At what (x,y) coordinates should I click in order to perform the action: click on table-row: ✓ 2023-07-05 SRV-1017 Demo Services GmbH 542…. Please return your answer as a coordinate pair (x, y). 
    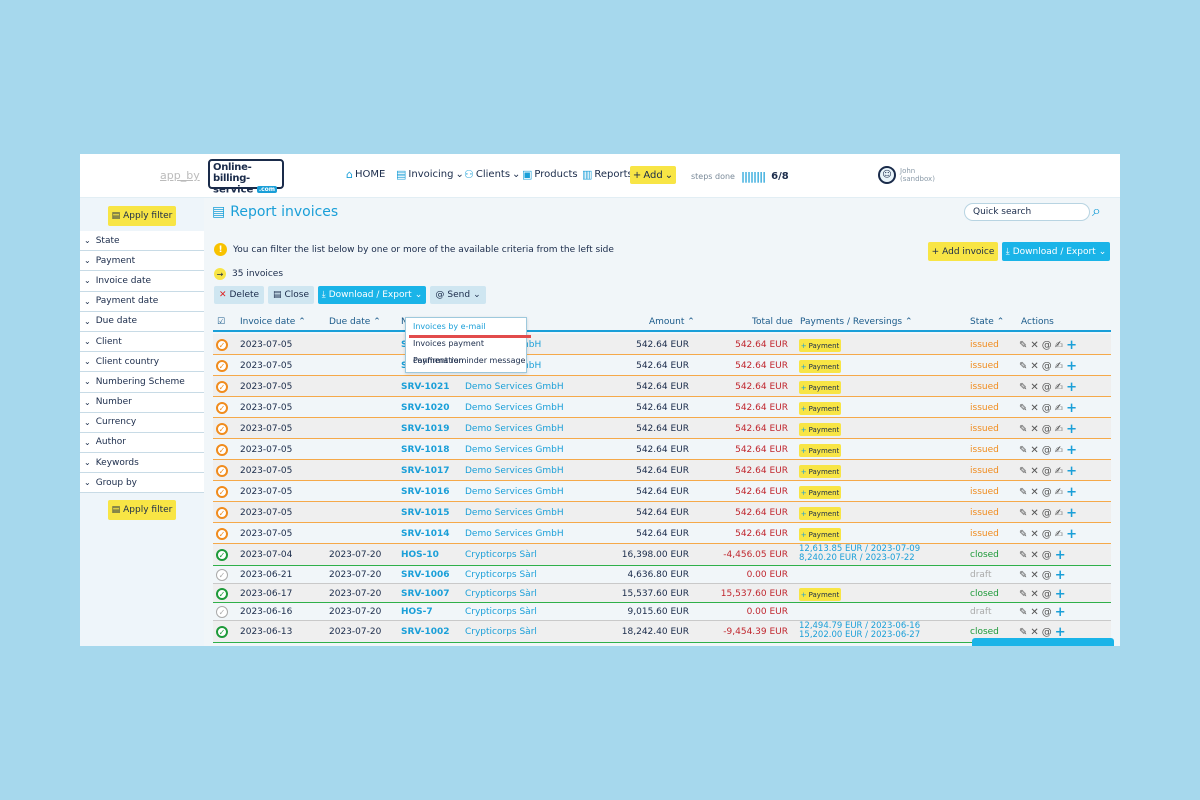
    Looking at the image, I should click on (662, 470).